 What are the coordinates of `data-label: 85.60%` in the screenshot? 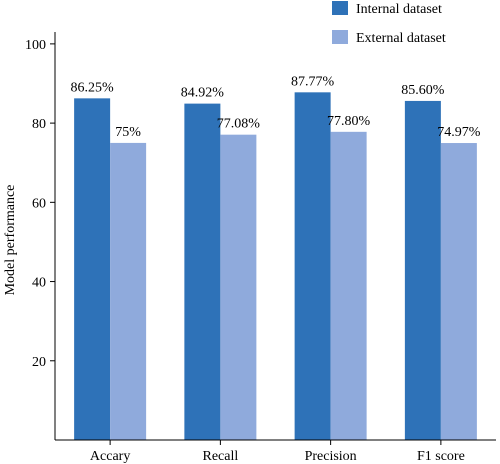 It's located at (423, 90).